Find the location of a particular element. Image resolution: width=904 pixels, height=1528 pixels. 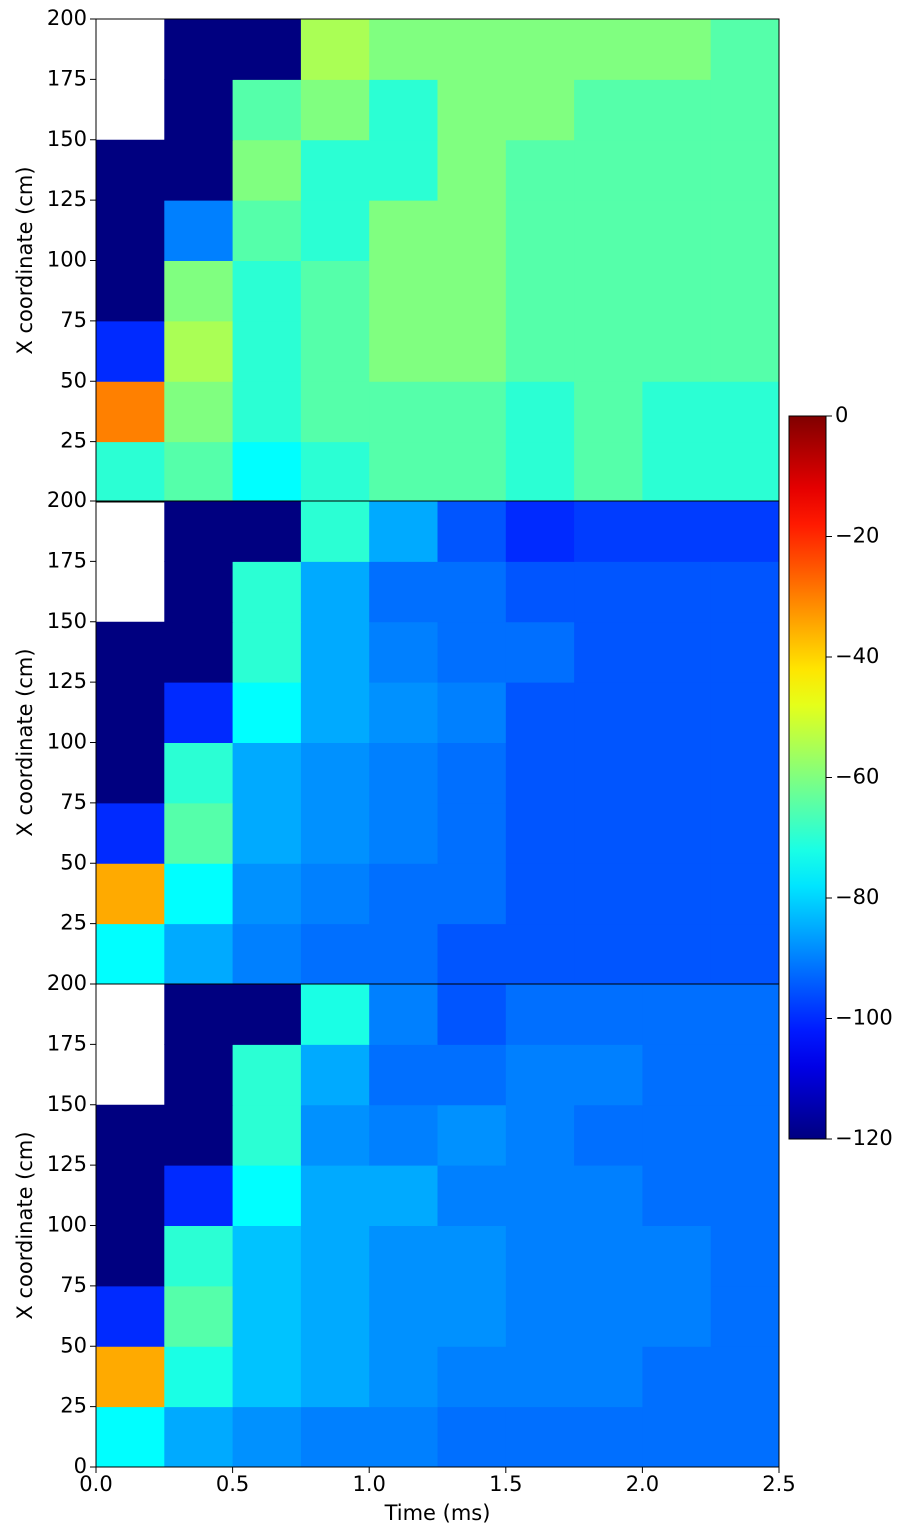

x-tick-label: 1.0 is located at coordinates (368, 1484).